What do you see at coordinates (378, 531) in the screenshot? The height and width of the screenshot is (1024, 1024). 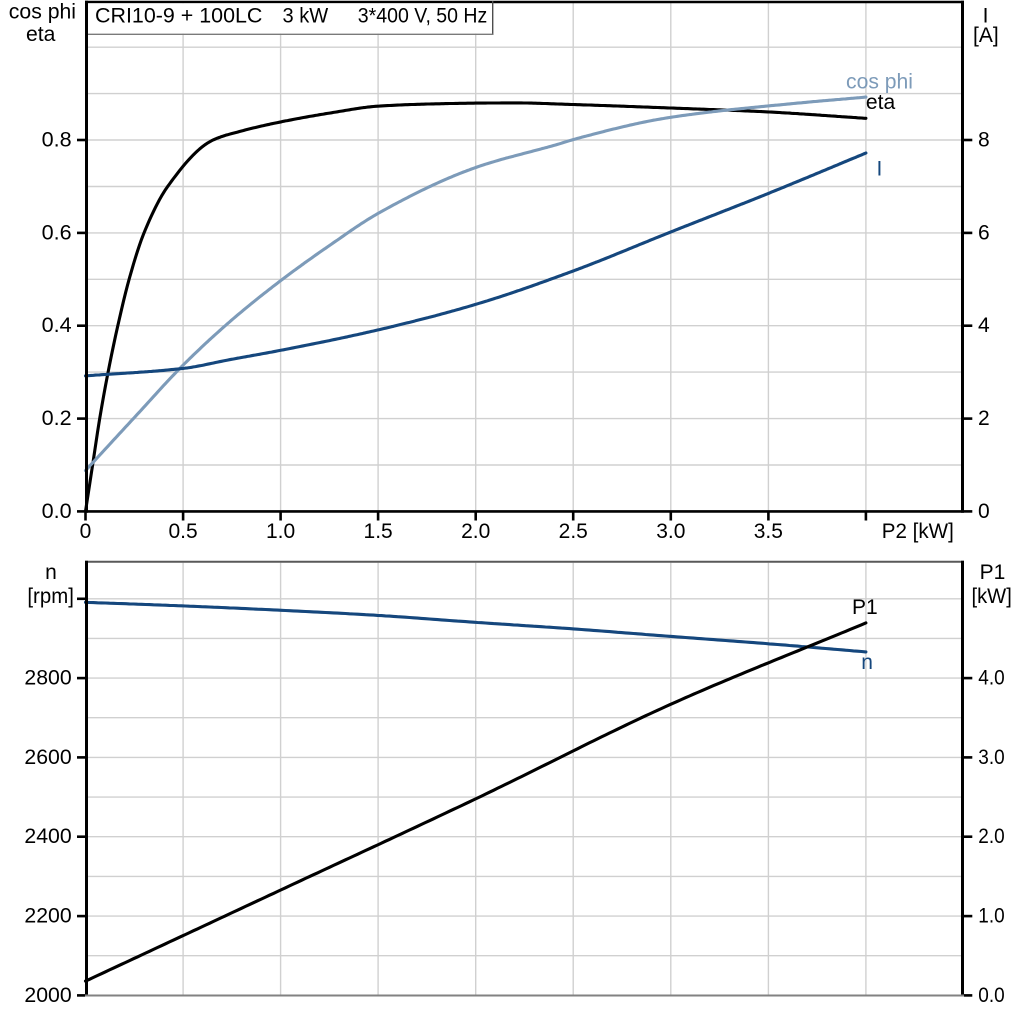 I see `svg-text: 1.5` at bounding box center [378, 531].